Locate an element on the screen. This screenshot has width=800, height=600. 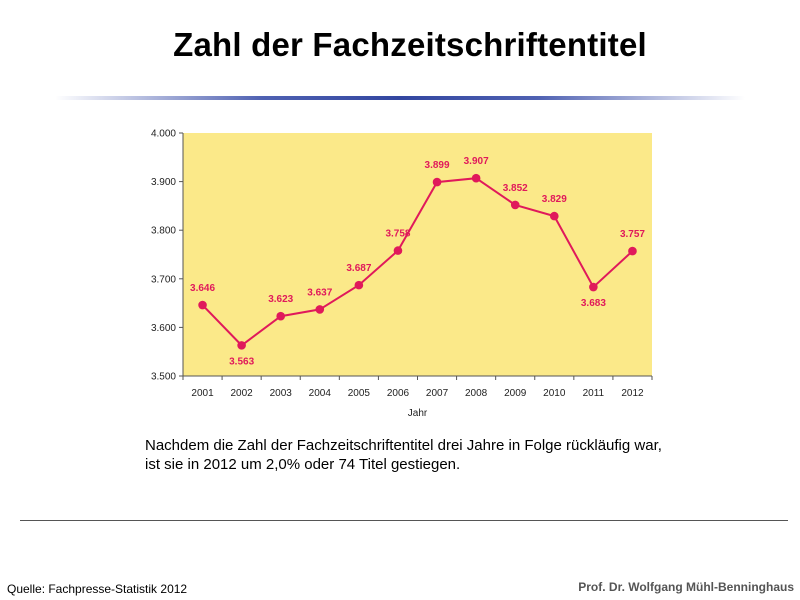
y-tick-label: 3.600 is located at coordinates (163, 328).